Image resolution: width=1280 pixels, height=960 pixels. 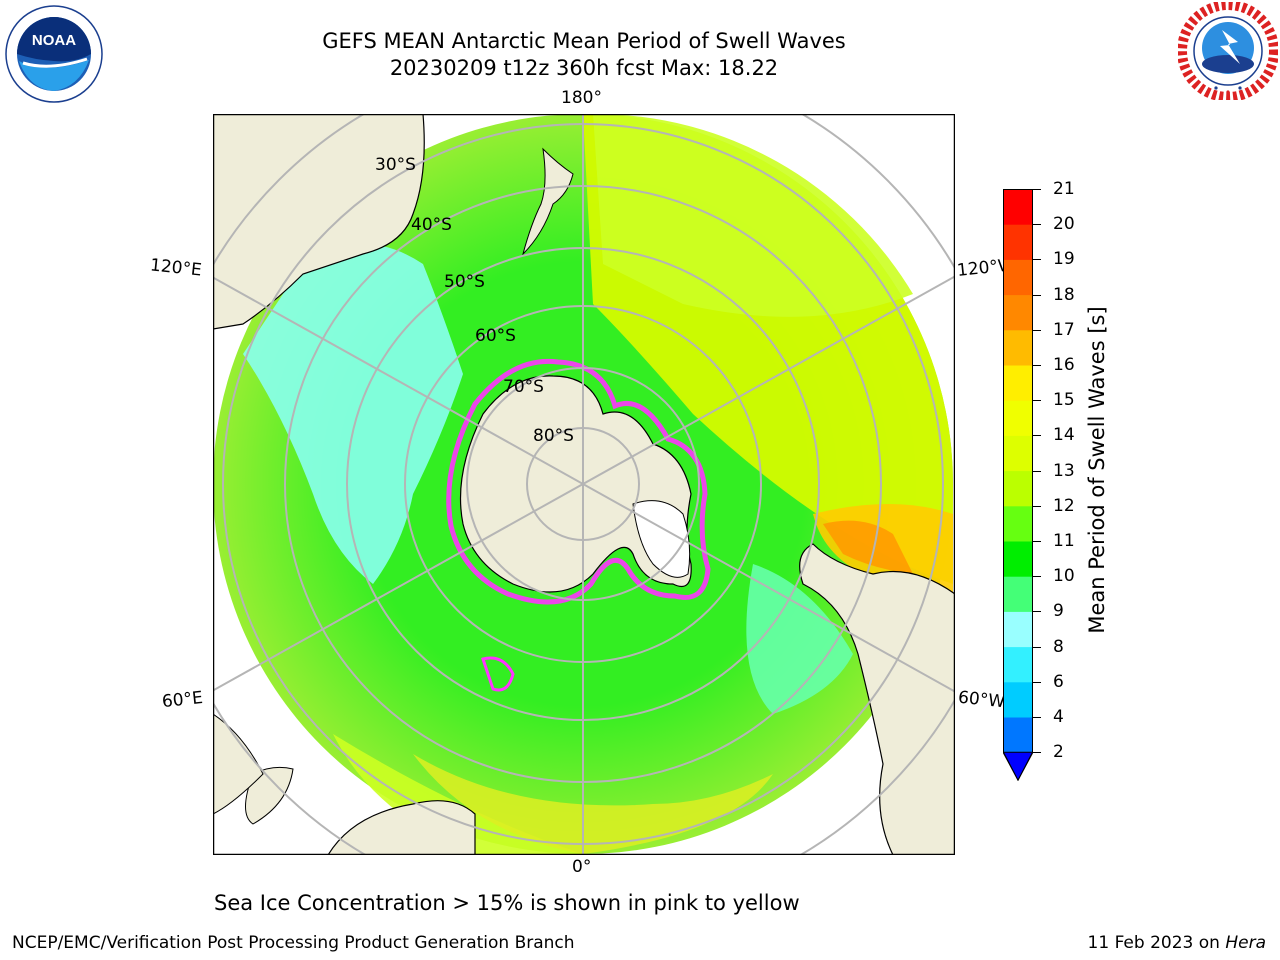 What do you see at coordinates (464, 282) in the screenshot?
I see `lat-label-50s: 50°S` at bounding box center [464, 282].